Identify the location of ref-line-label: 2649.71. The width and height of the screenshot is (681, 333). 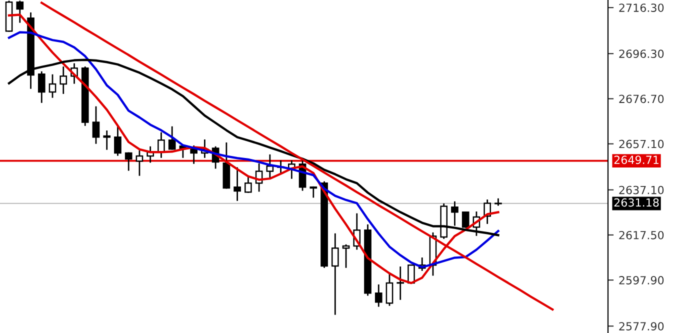
(636, 160).